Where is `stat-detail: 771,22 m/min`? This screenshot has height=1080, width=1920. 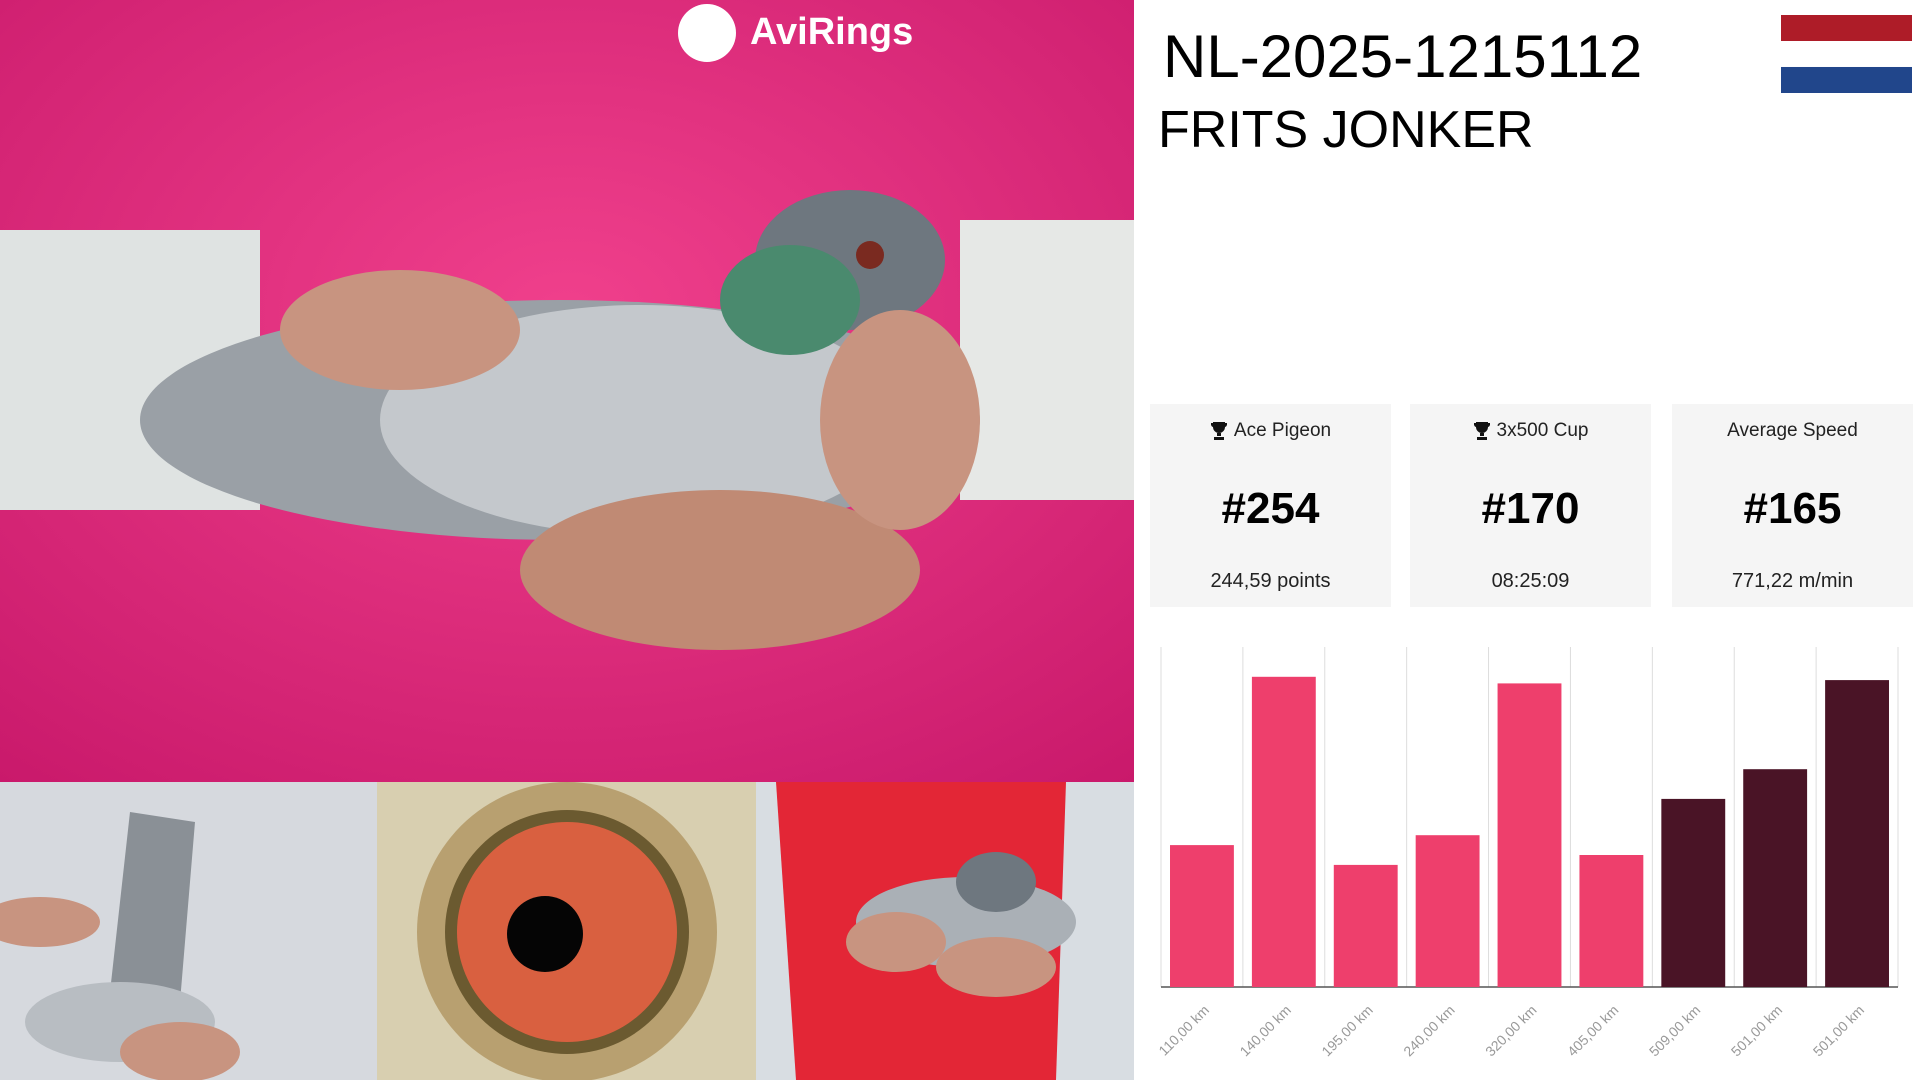
stat-detail: 771,22 m/min is located at coordinates (1792, 581).